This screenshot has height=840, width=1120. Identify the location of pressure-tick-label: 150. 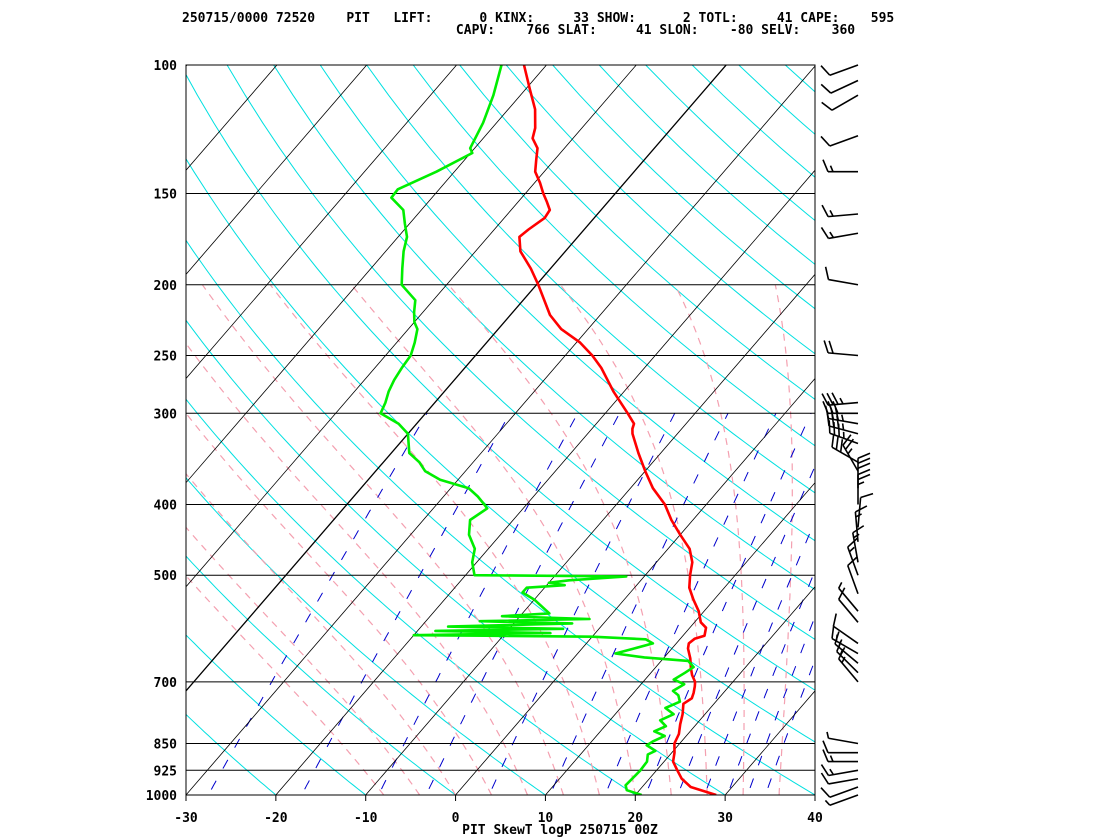
(166, 195).